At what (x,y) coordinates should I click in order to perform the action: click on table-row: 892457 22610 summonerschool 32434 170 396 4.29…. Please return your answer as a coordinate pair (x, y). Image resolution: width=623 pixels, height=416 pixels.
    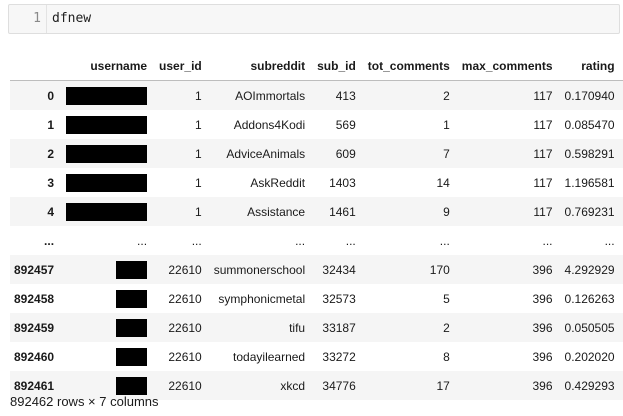
    Looking at the image, I should click on (316, 269).